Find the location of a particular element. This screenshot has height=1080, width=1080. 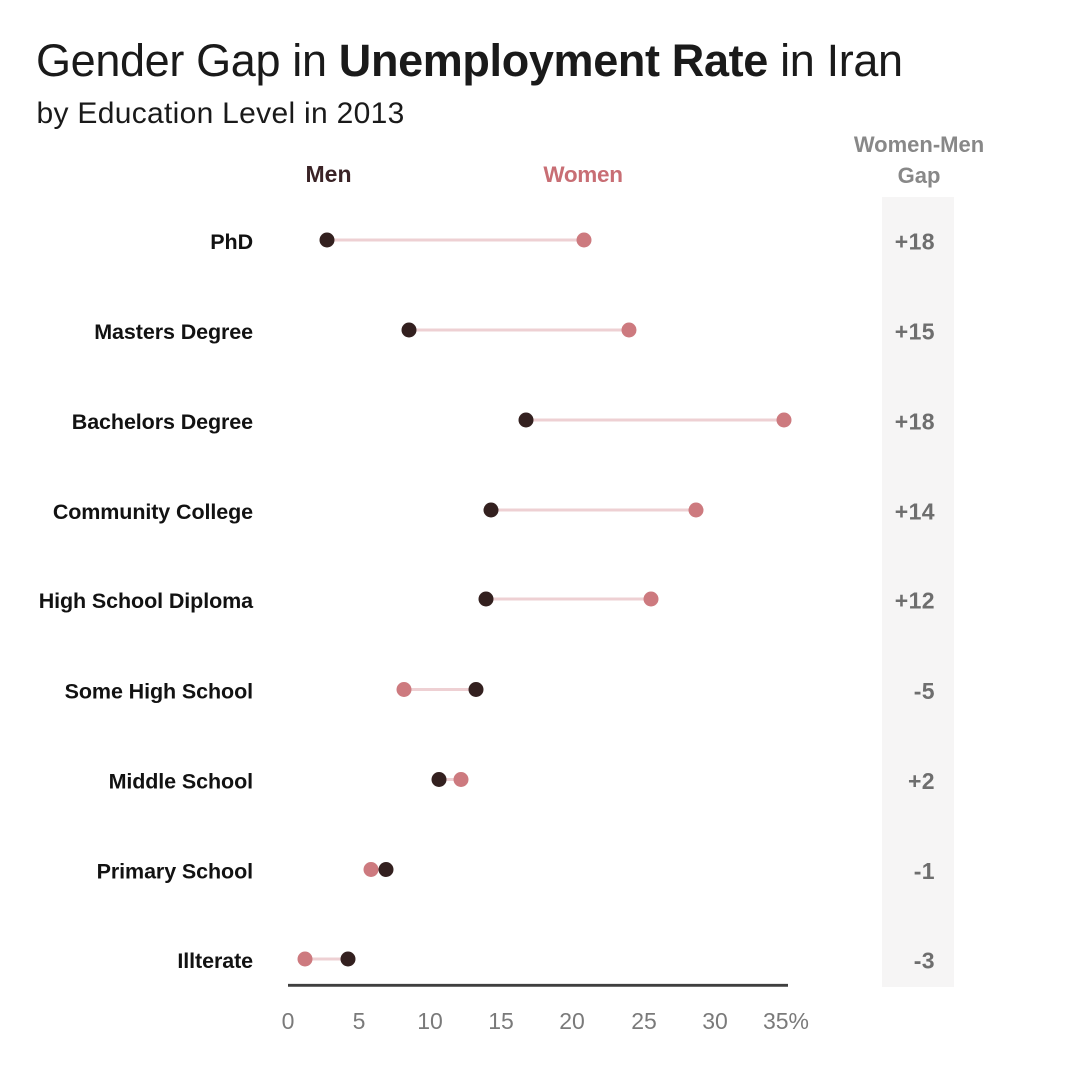

svg-text: PhD is located at coordinates (231, 242).